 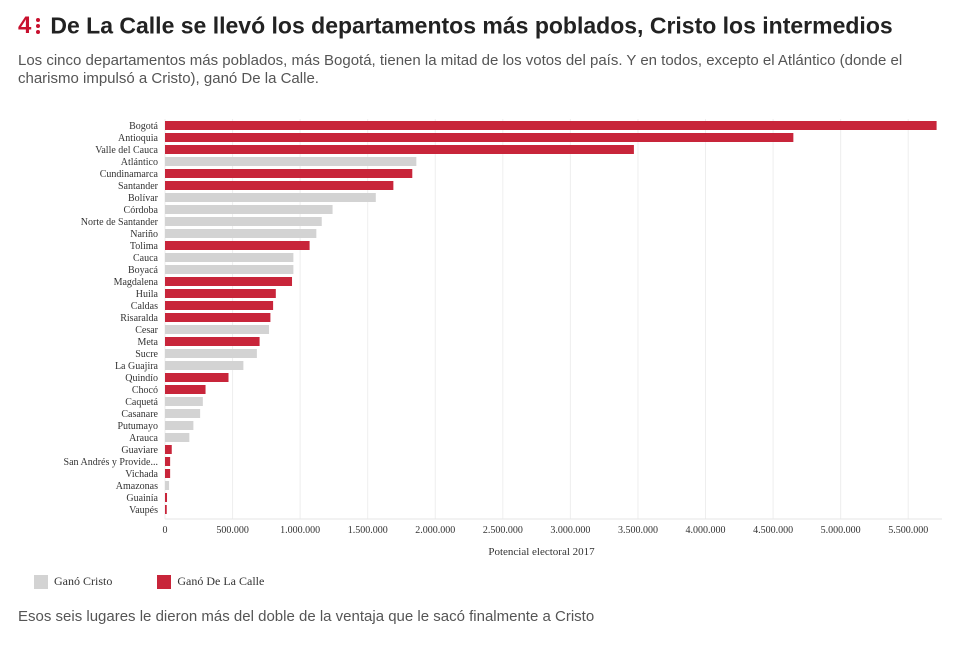 What do you see at coordinates (165, 530) in the screenshot?
I see `x-tick-label: 0` at bounding box center [165, 530].